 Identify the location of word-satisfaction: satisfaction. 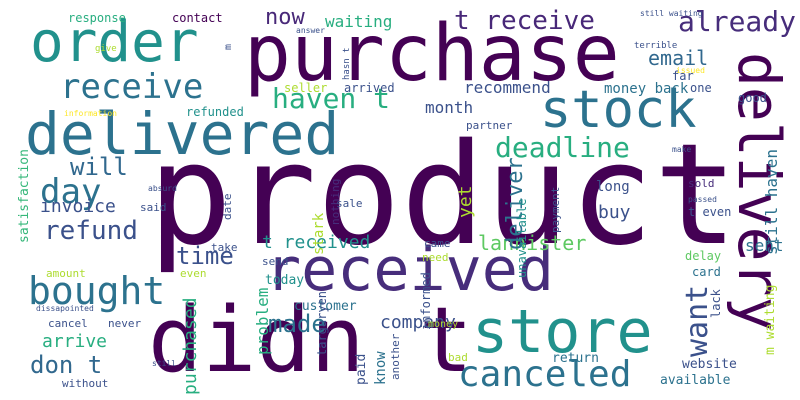
(24, 196).